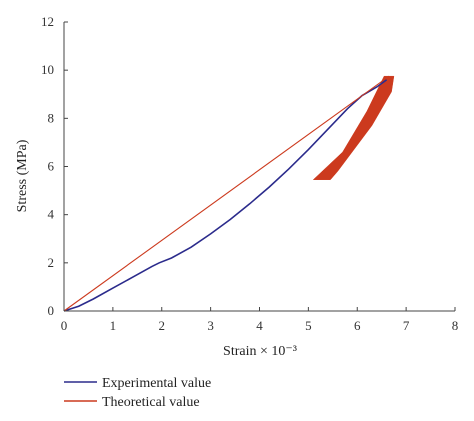 The width and height of the screenshot is (474, 421). I want to click on y-tick-label: 8, so click(51, 117).